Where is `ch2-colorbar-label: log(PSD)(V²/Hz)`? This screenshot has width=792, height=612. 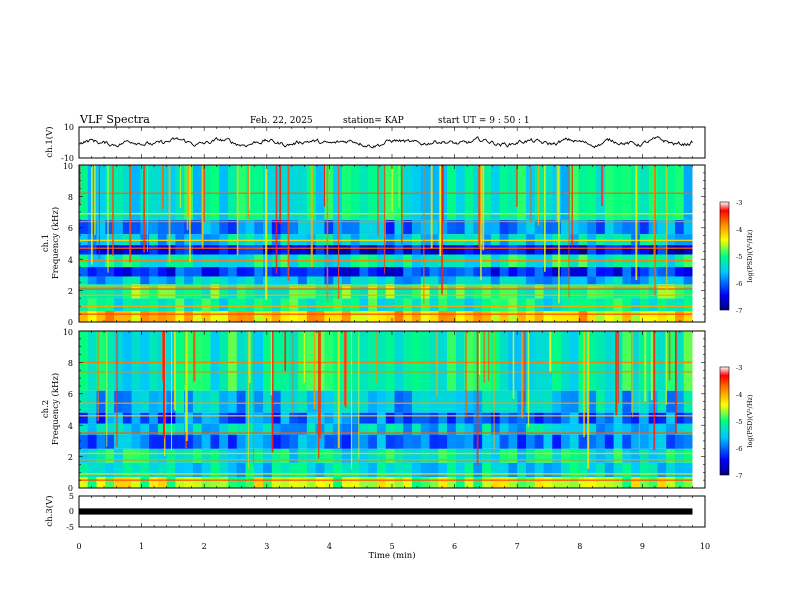 ch2-colorbar-label: log(PSD)(V²/Hz) is located at coordinates (750, 420).